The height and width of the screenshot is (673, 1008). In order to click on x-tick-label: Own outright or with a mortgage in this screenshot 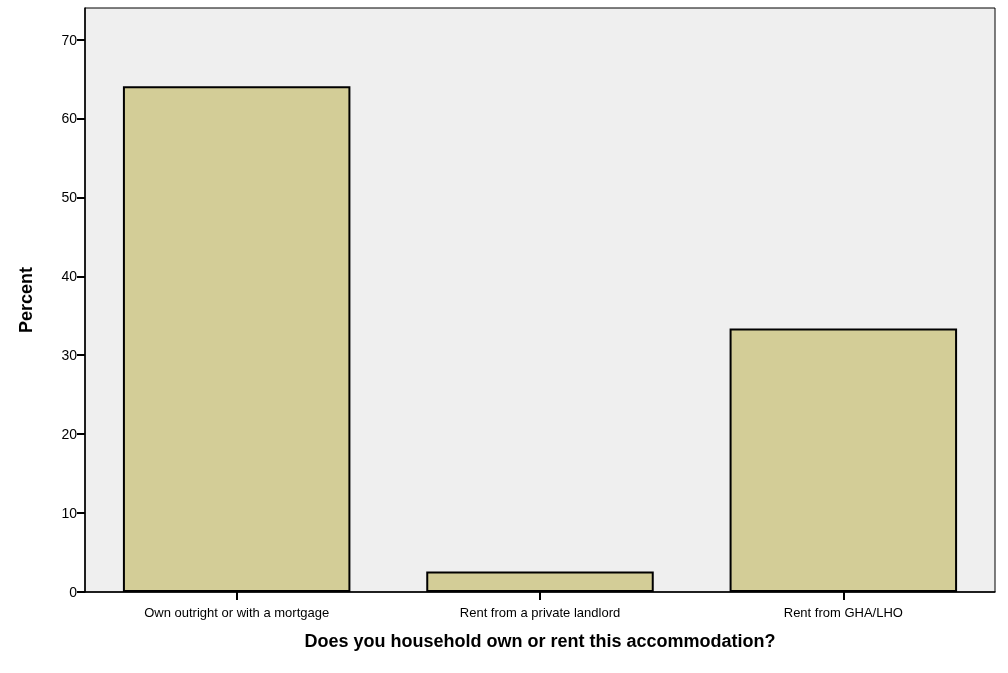, I will do `click(237, 612)`.